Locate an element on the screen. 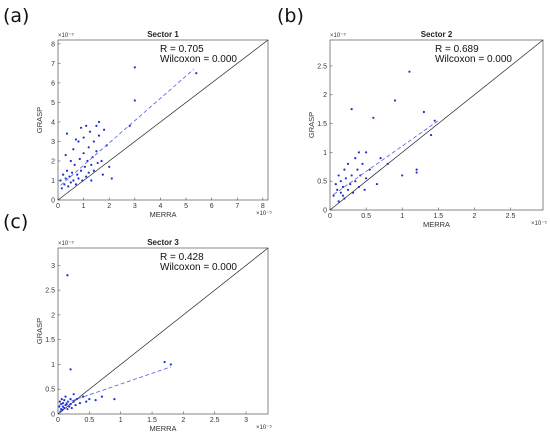  correlation-label: R = 0.428 is located at coordinates (182, 257).